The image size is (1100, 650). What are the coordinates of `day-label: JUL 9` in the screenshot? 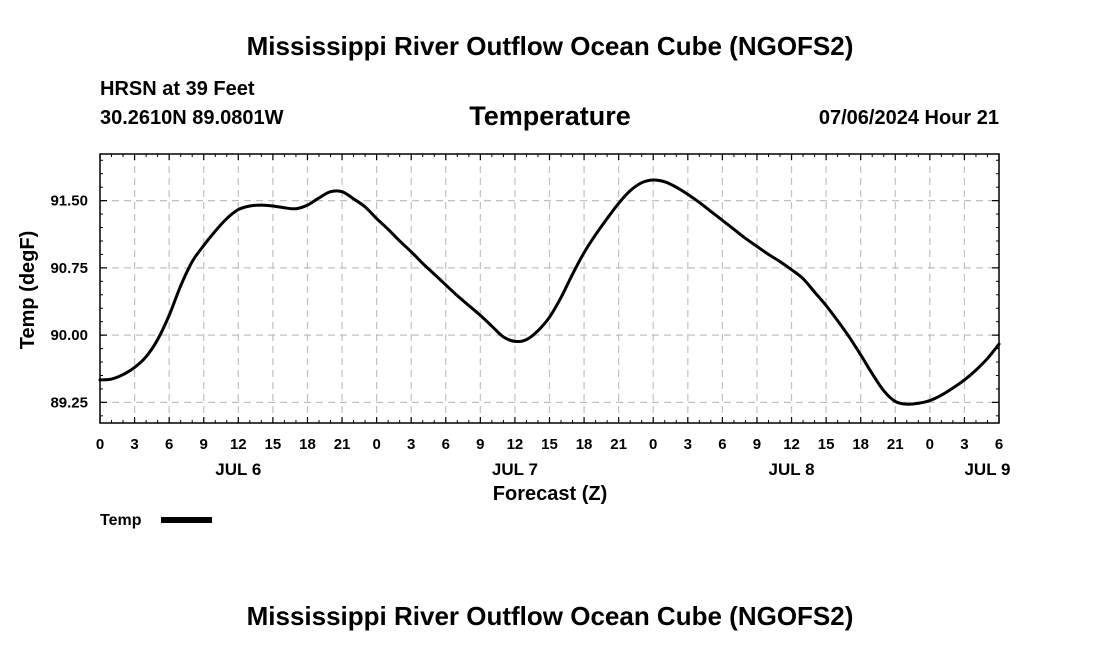 It's located at (987, 469).